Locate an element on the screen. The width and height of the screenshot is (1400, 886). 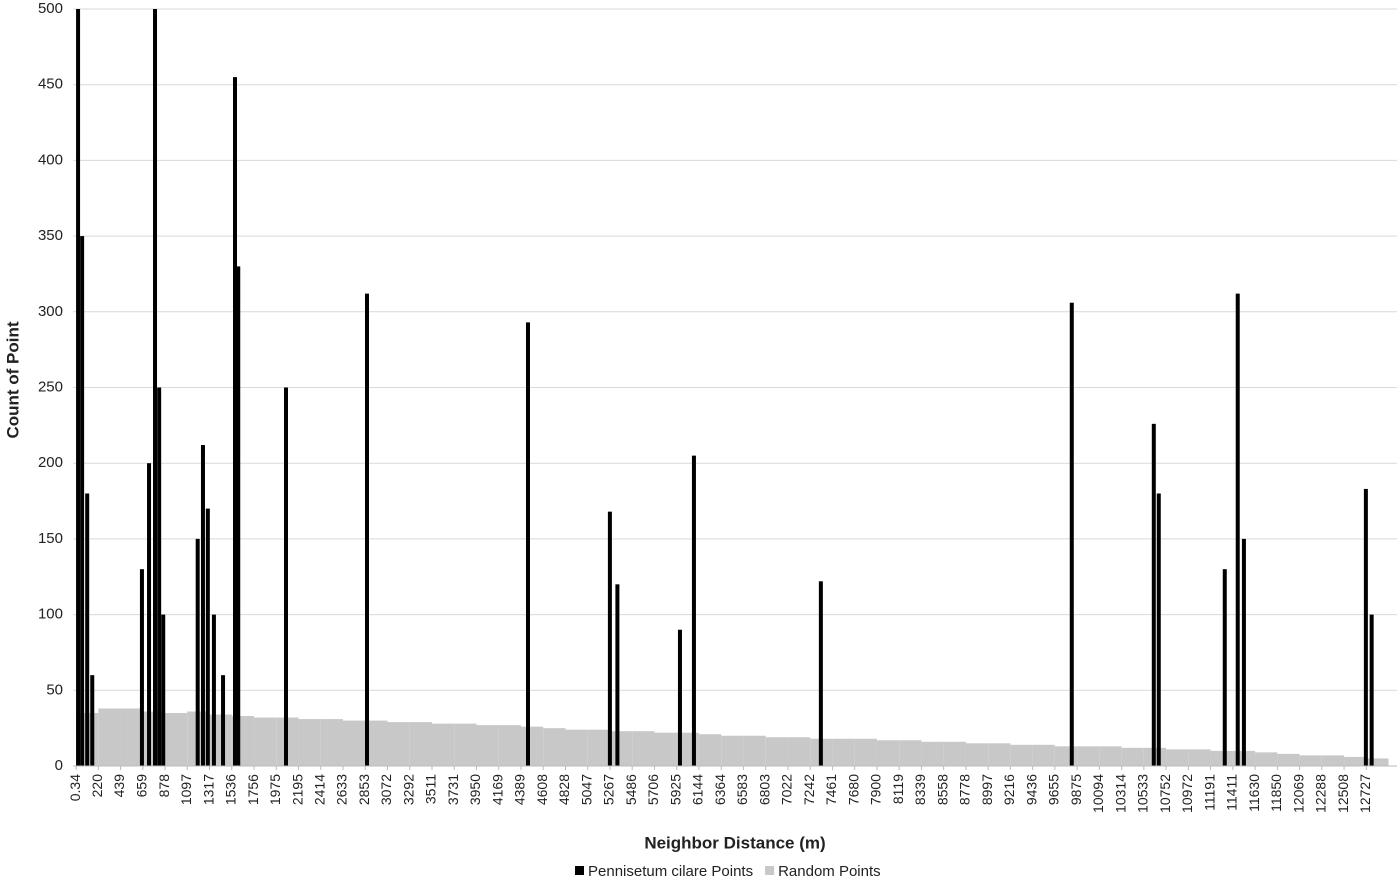
x-tick-label: 11191 is located at coordinates (1209, 792).